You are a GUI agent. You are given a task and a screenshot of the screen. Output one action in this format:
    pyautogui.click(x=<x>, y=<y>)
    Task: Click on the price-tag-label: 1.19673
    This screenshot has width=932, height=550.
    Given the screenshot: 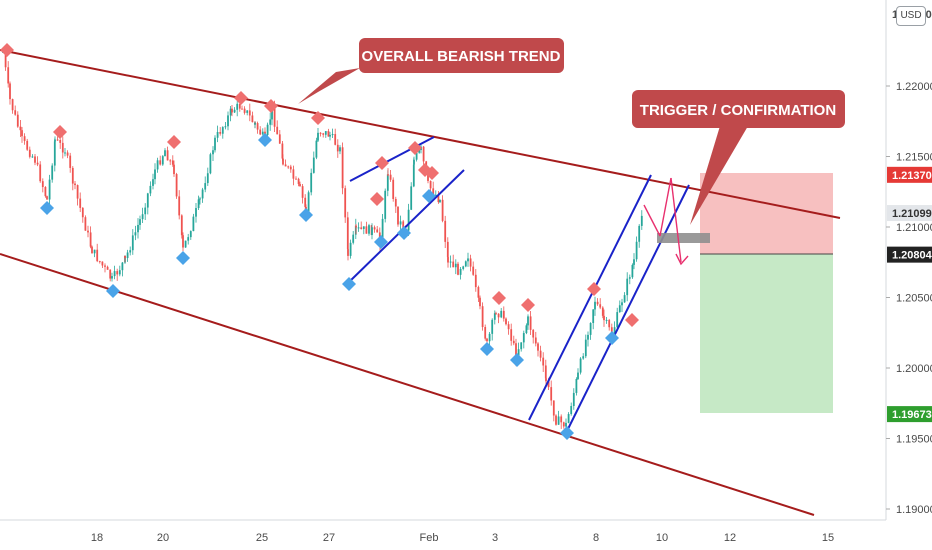 What is the action you would take?
    pyautogui.click(x=912, y=415)
    